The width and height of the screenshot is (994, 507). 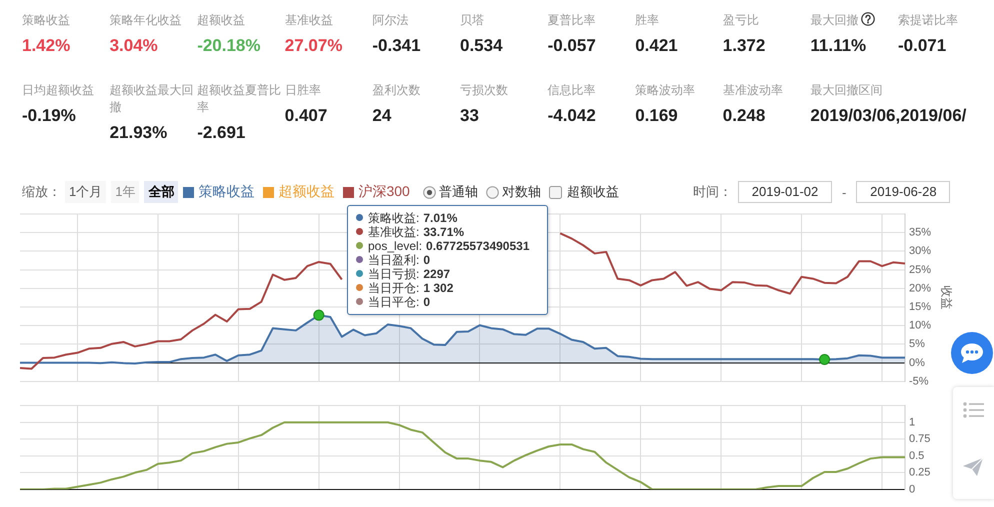 What do you see at coordinates (920, 307) in the screenshot?
I see `y-tick-label: 15%` at bounding box center [920, 307].